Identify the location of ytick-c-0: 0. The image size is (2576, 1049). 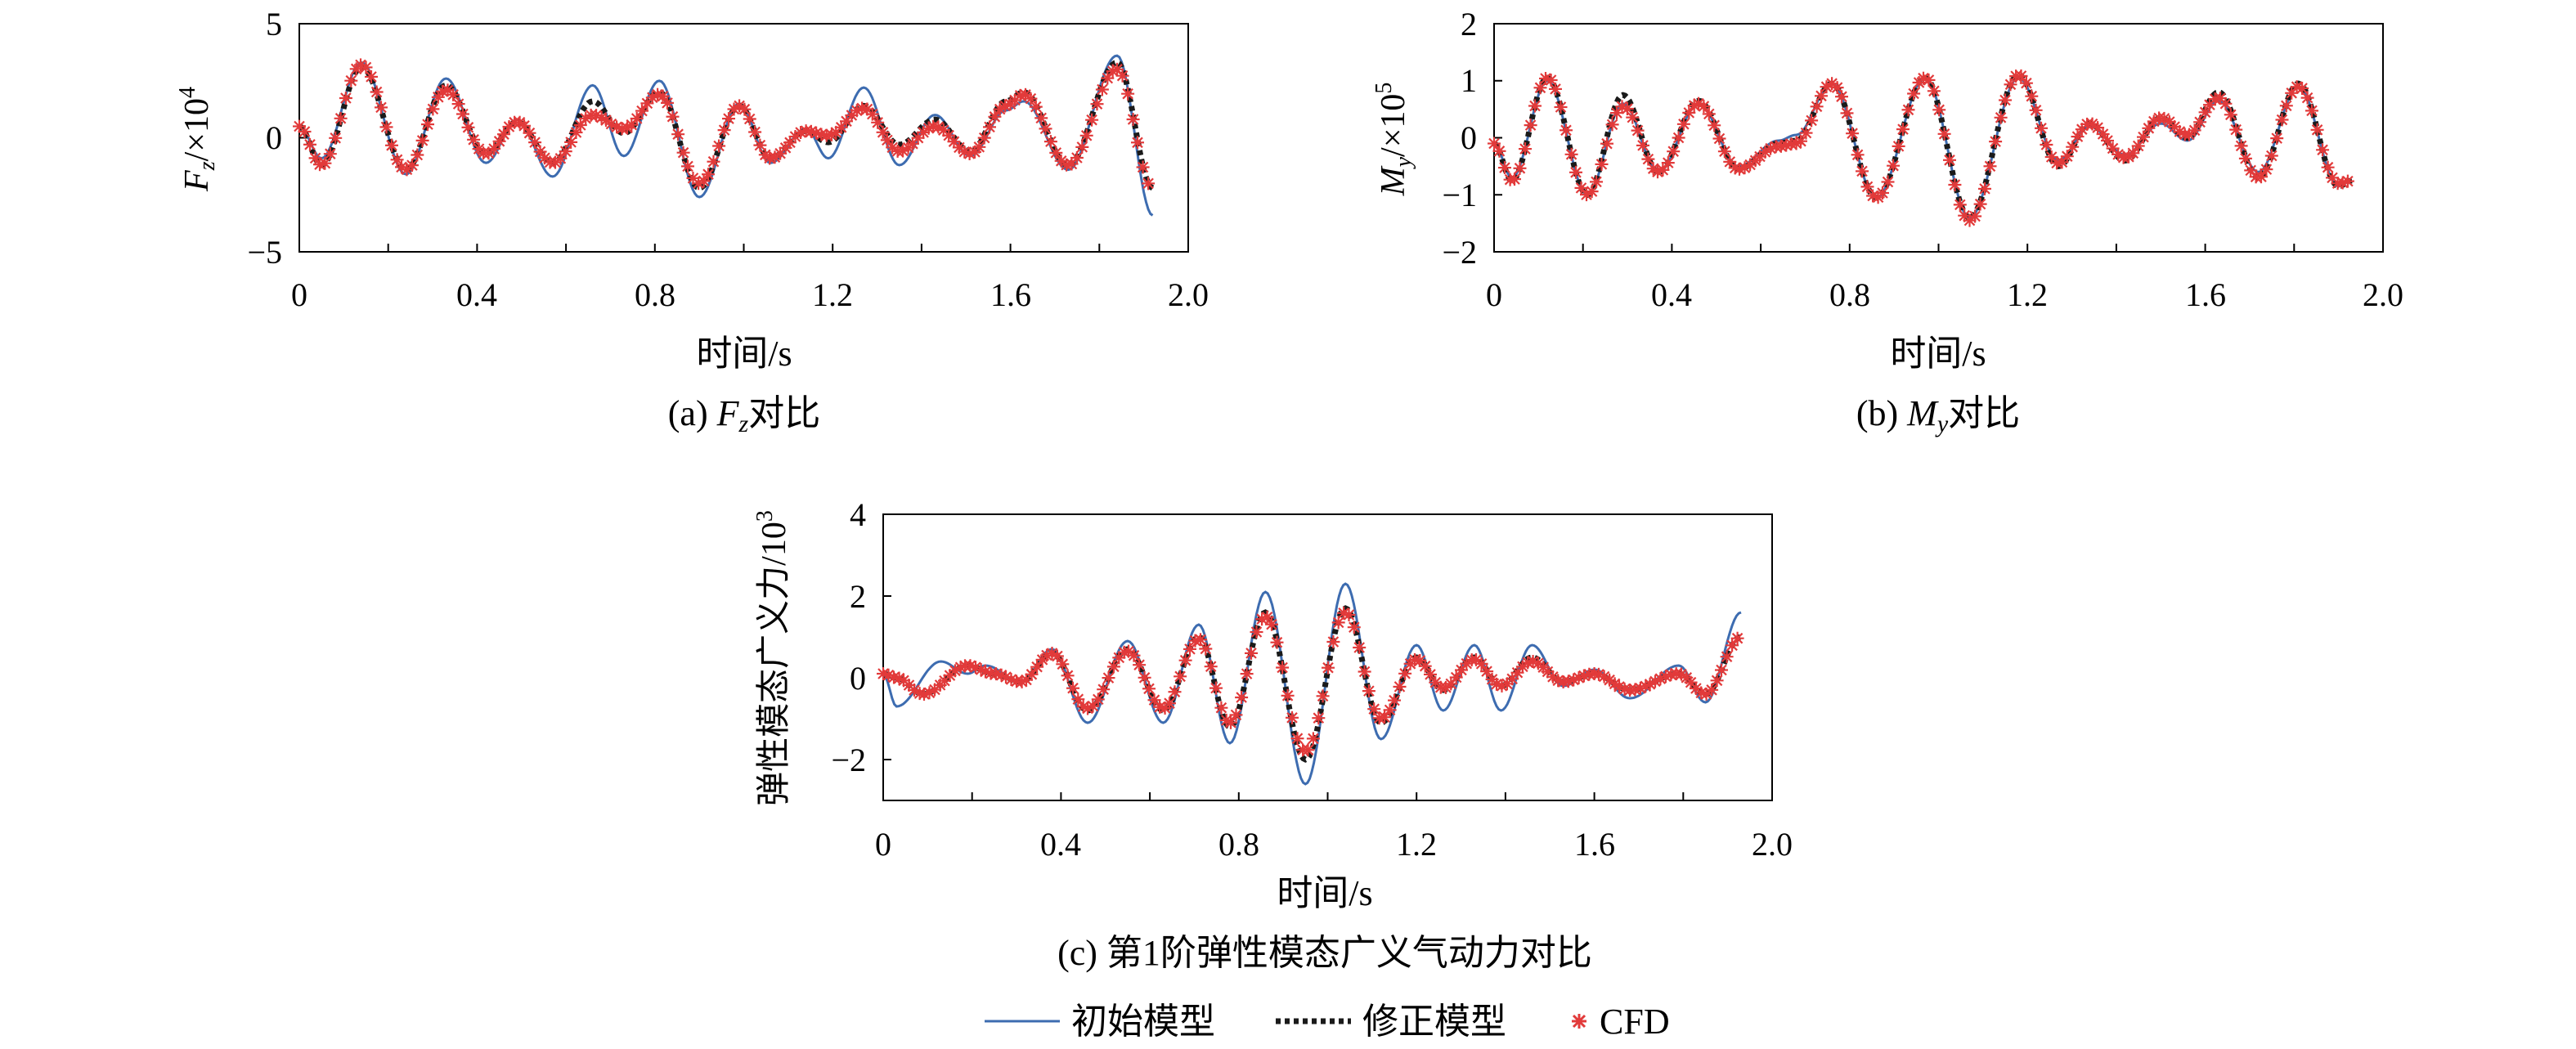
(858, 678).